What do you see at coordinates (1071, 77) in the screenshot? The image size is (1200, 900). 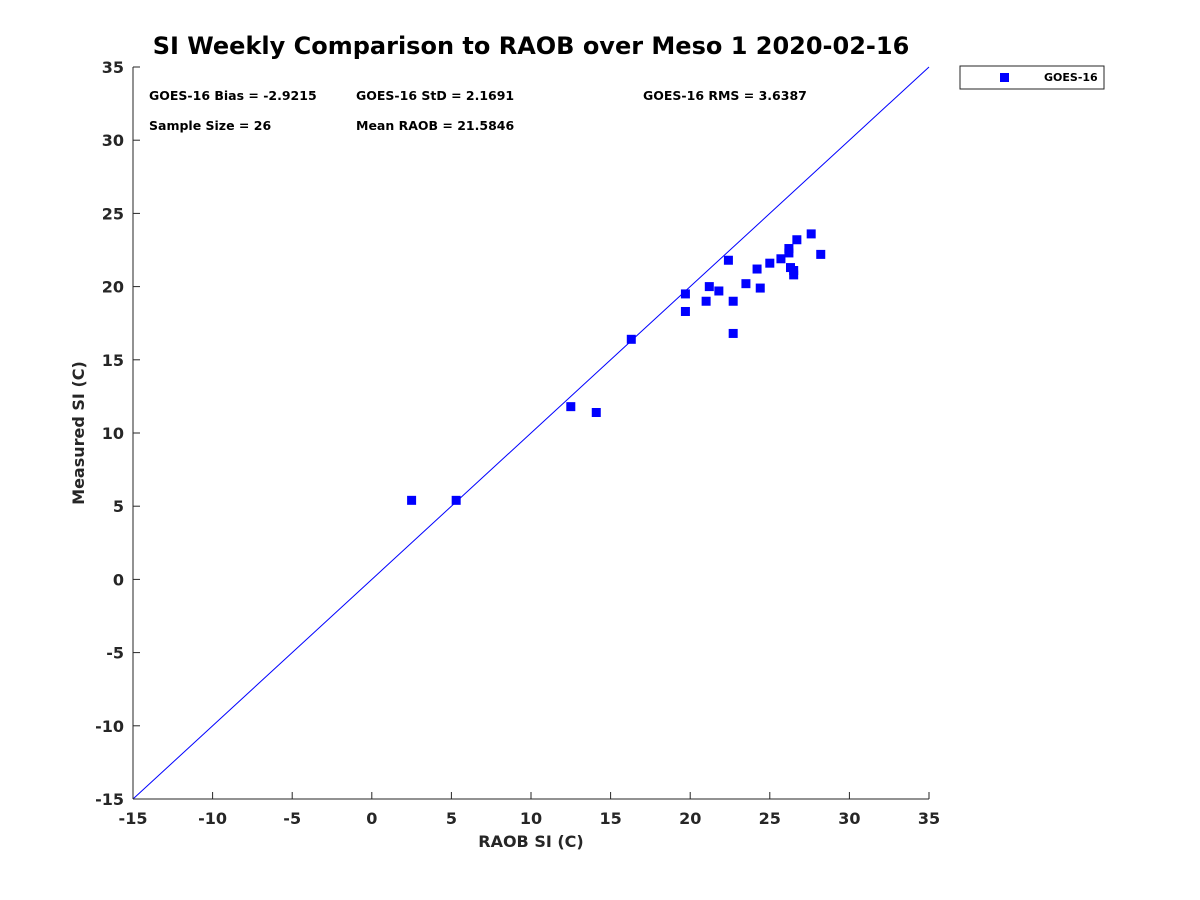 I see `legend-label: GOES-16` at bounding box center [1071, 77].